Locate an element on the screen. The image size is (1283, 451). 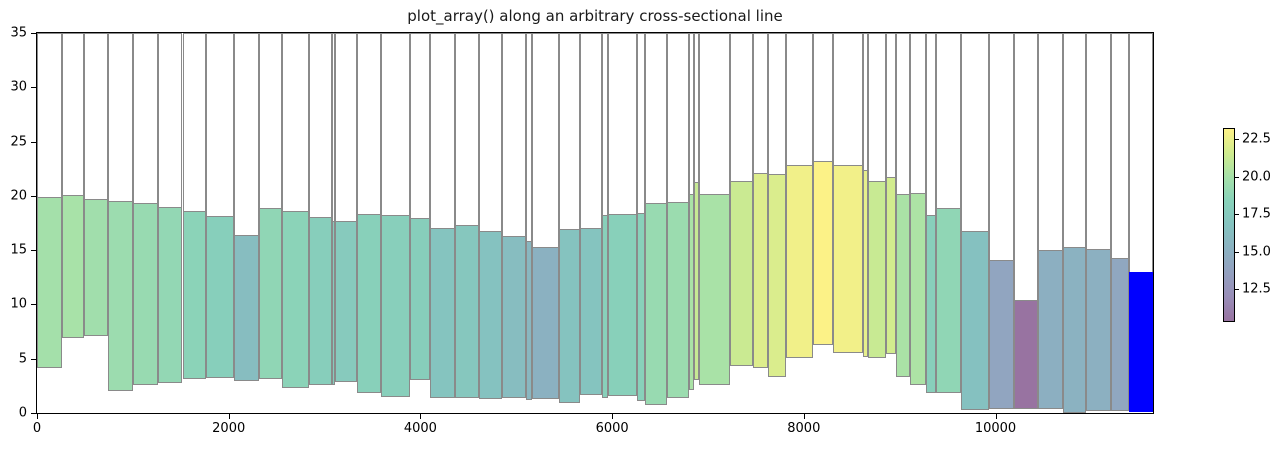
y-axis-tick-label: 20 is located at coordinates (18, 196).